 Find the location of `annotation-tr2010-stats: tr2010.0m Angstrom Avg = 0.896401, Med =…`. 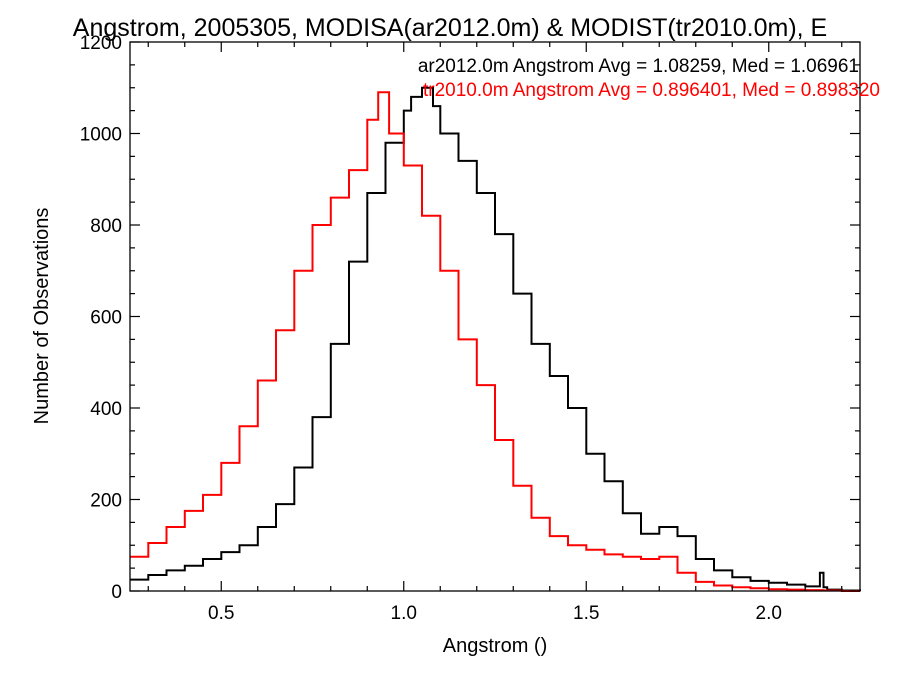

annotation-tr2010-stats: tr2010.0m Angstrom Avg = 0.896401, Med =… is located at coordinates (651, 90).